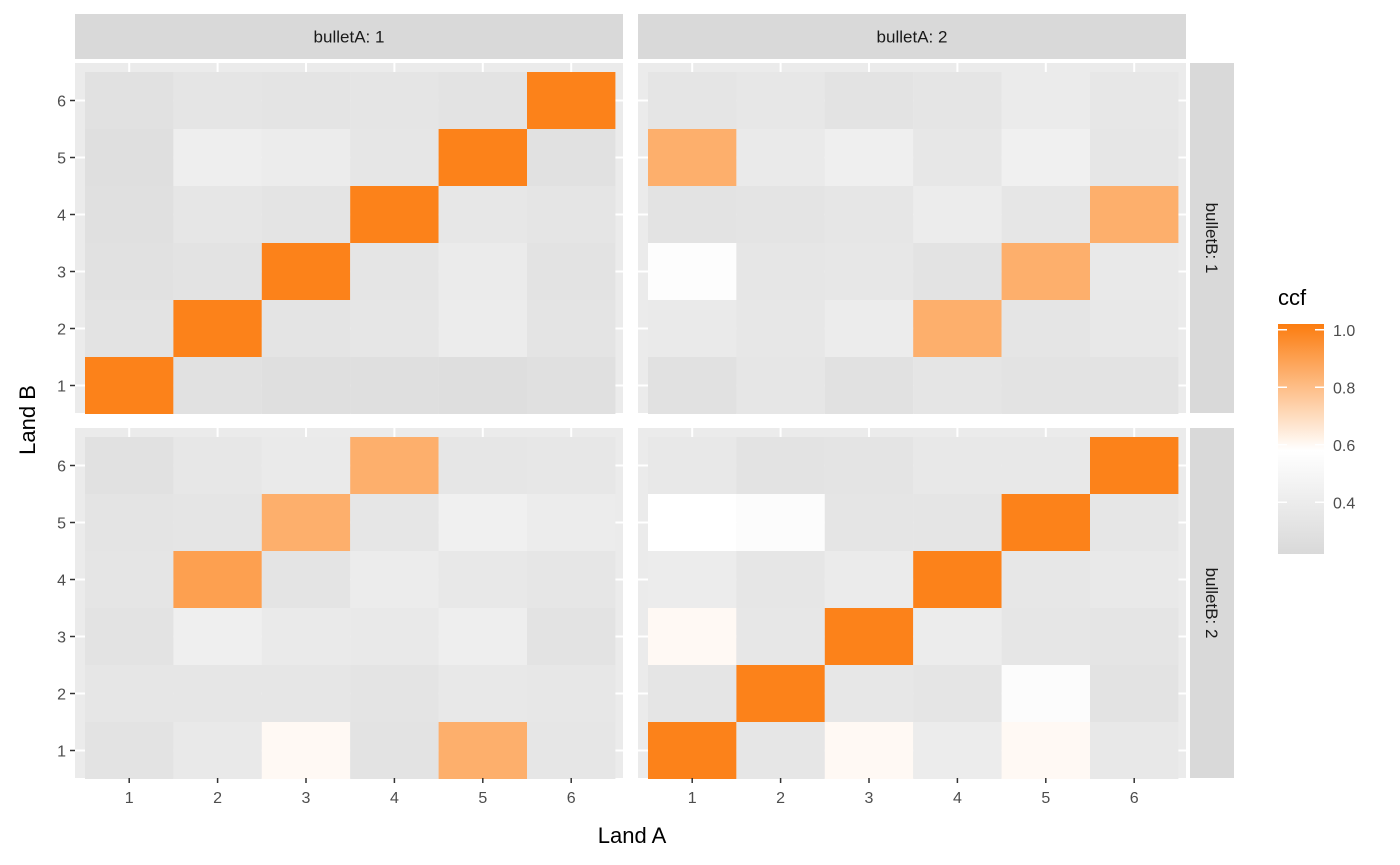 The width and height of the screenshot is (1400, 865). What do you see at coordinates (1344, 388) in the screenshot?
I see `legend-label: 0.8` at bounding box center [1344, 388].